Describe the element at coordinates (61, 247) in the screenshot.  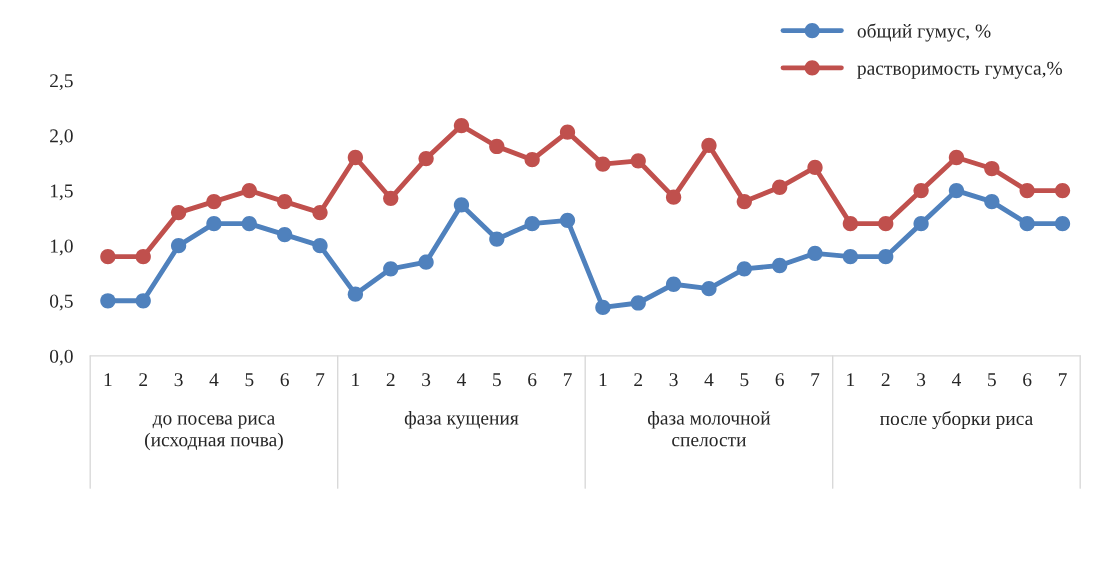
I see `y-tick-label: 1,0` at that location.